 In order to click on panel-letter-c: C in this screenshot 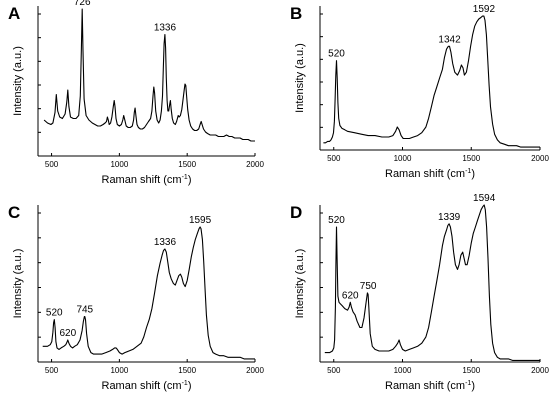, I will do `click(14, 212)`.